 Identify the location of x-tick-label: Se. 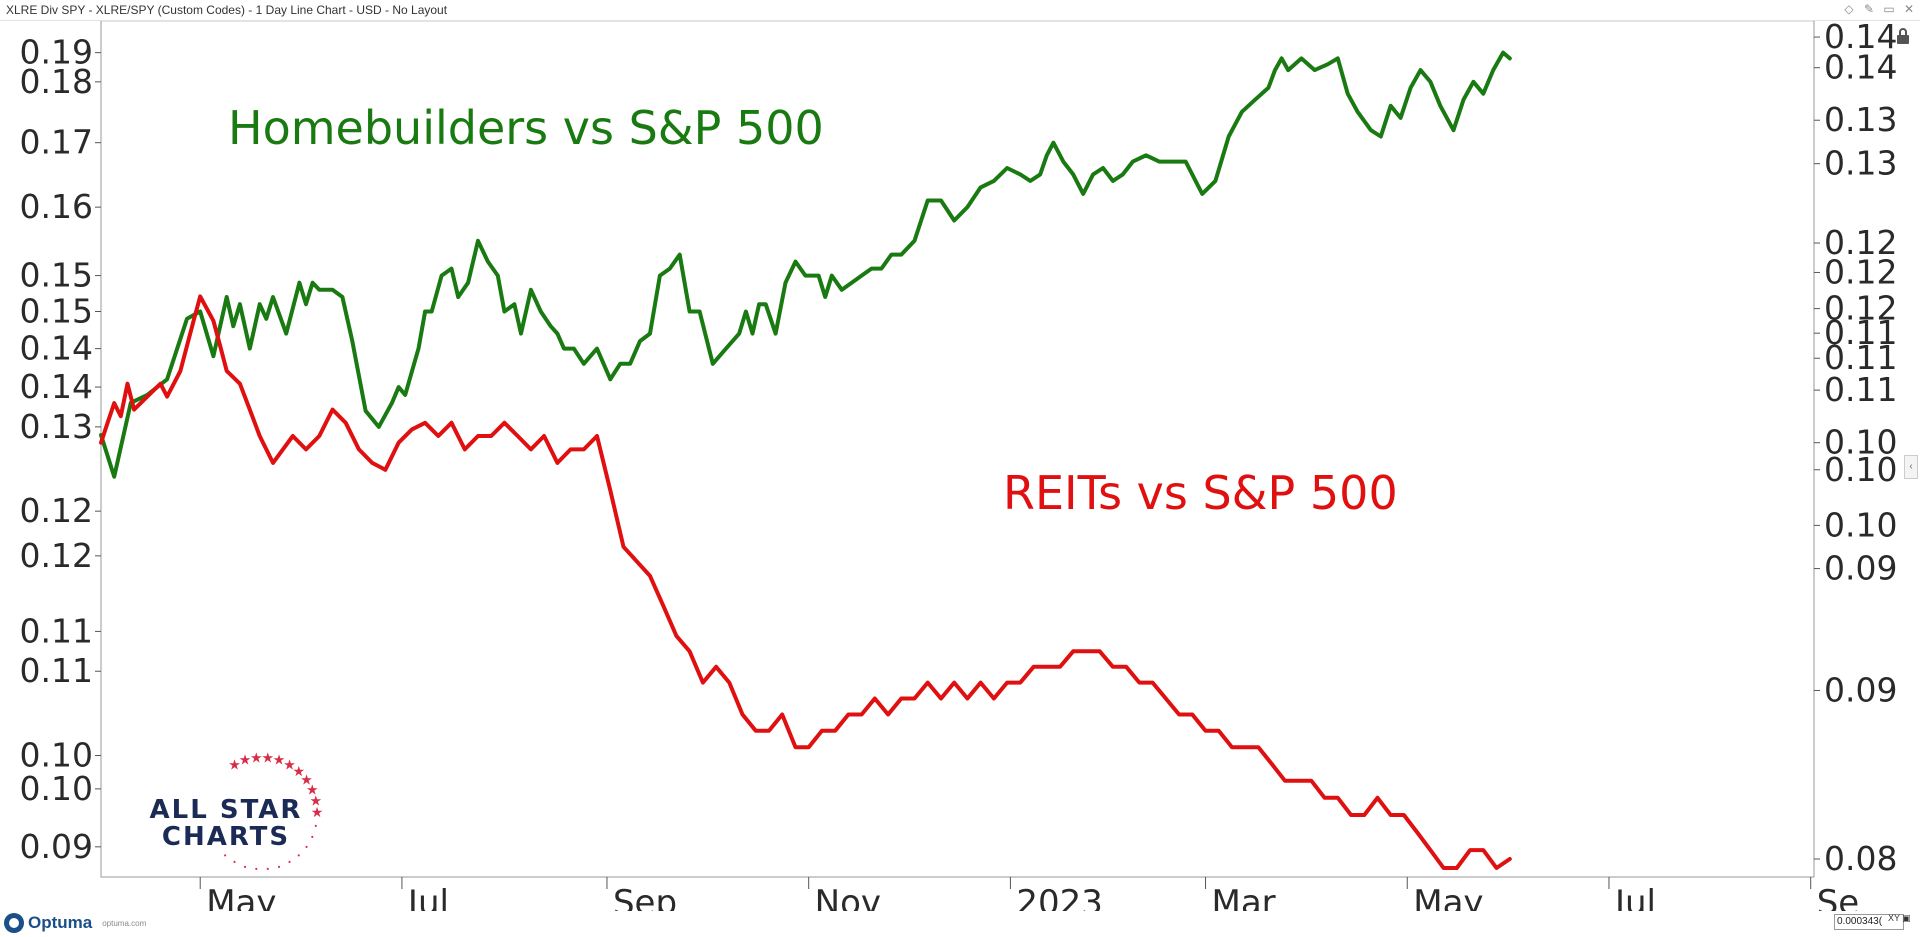
(1838, 897).